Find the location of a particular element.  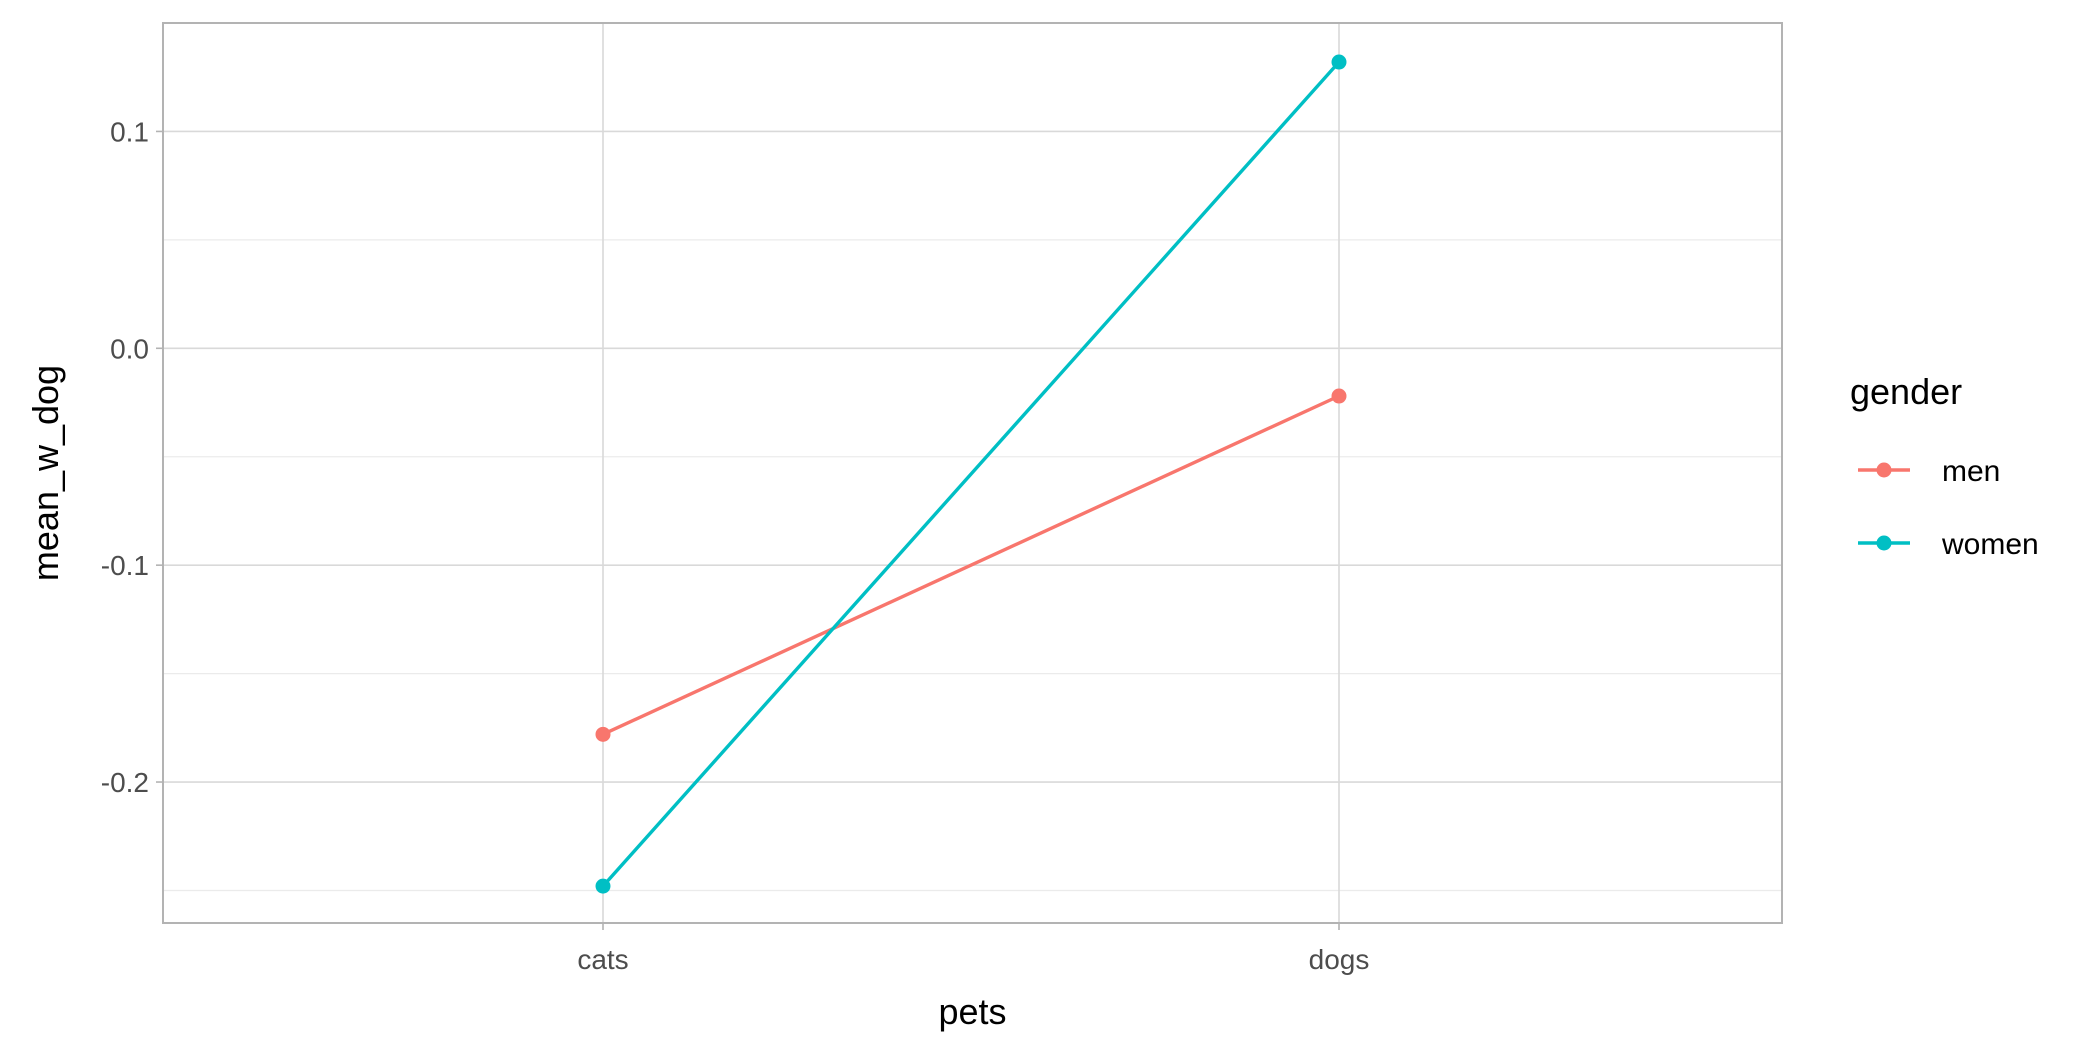

x-axis-title: pets is located at coordinates (972, 1011).